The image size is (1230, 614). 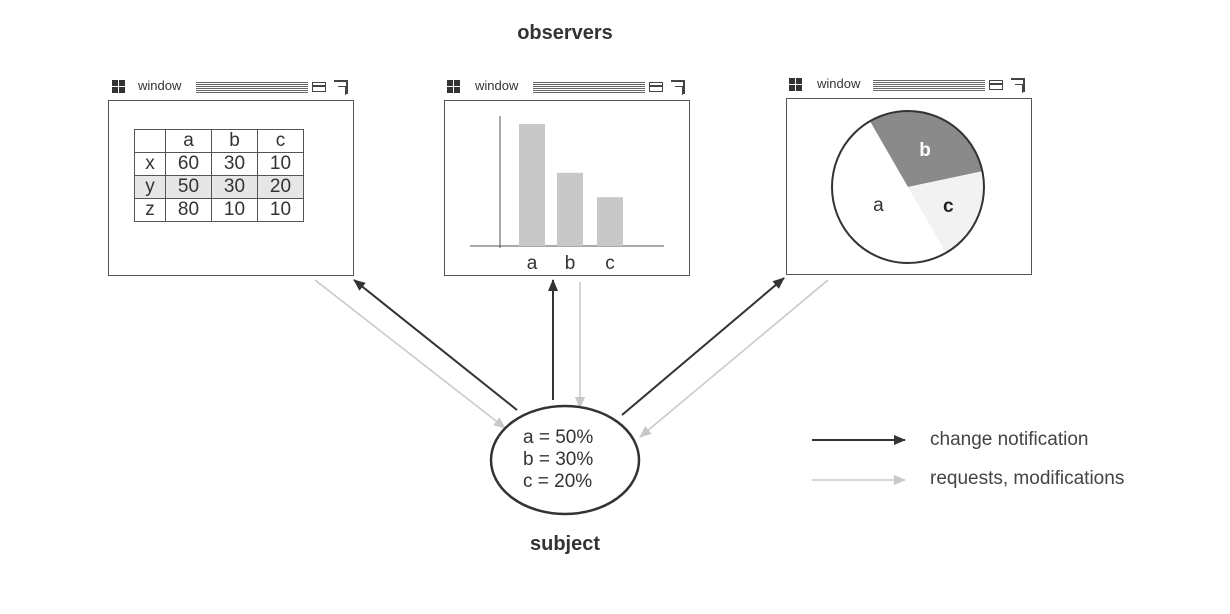 I want to click on pie-label-c: c, so click(x=948, y=206).